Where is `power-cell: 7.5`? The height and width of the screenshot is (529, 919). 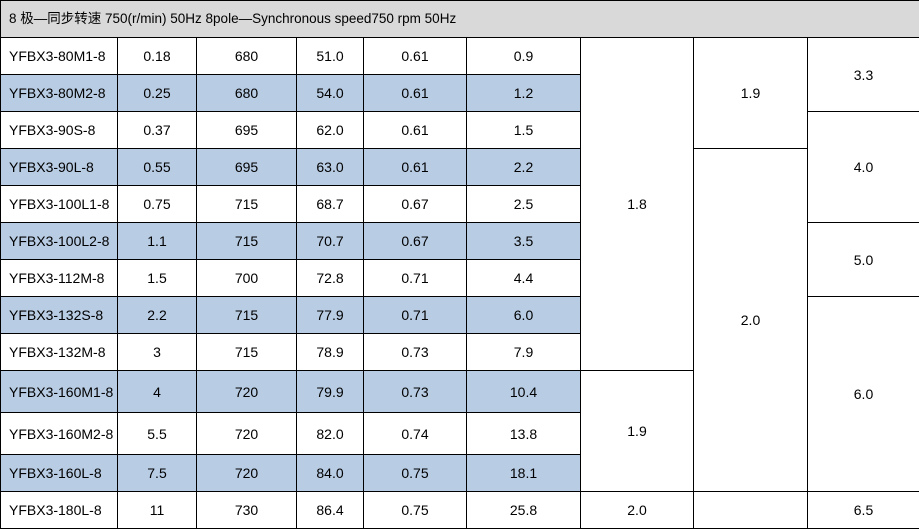
power-cell: 7.5 is located at coordinates (157, 473).